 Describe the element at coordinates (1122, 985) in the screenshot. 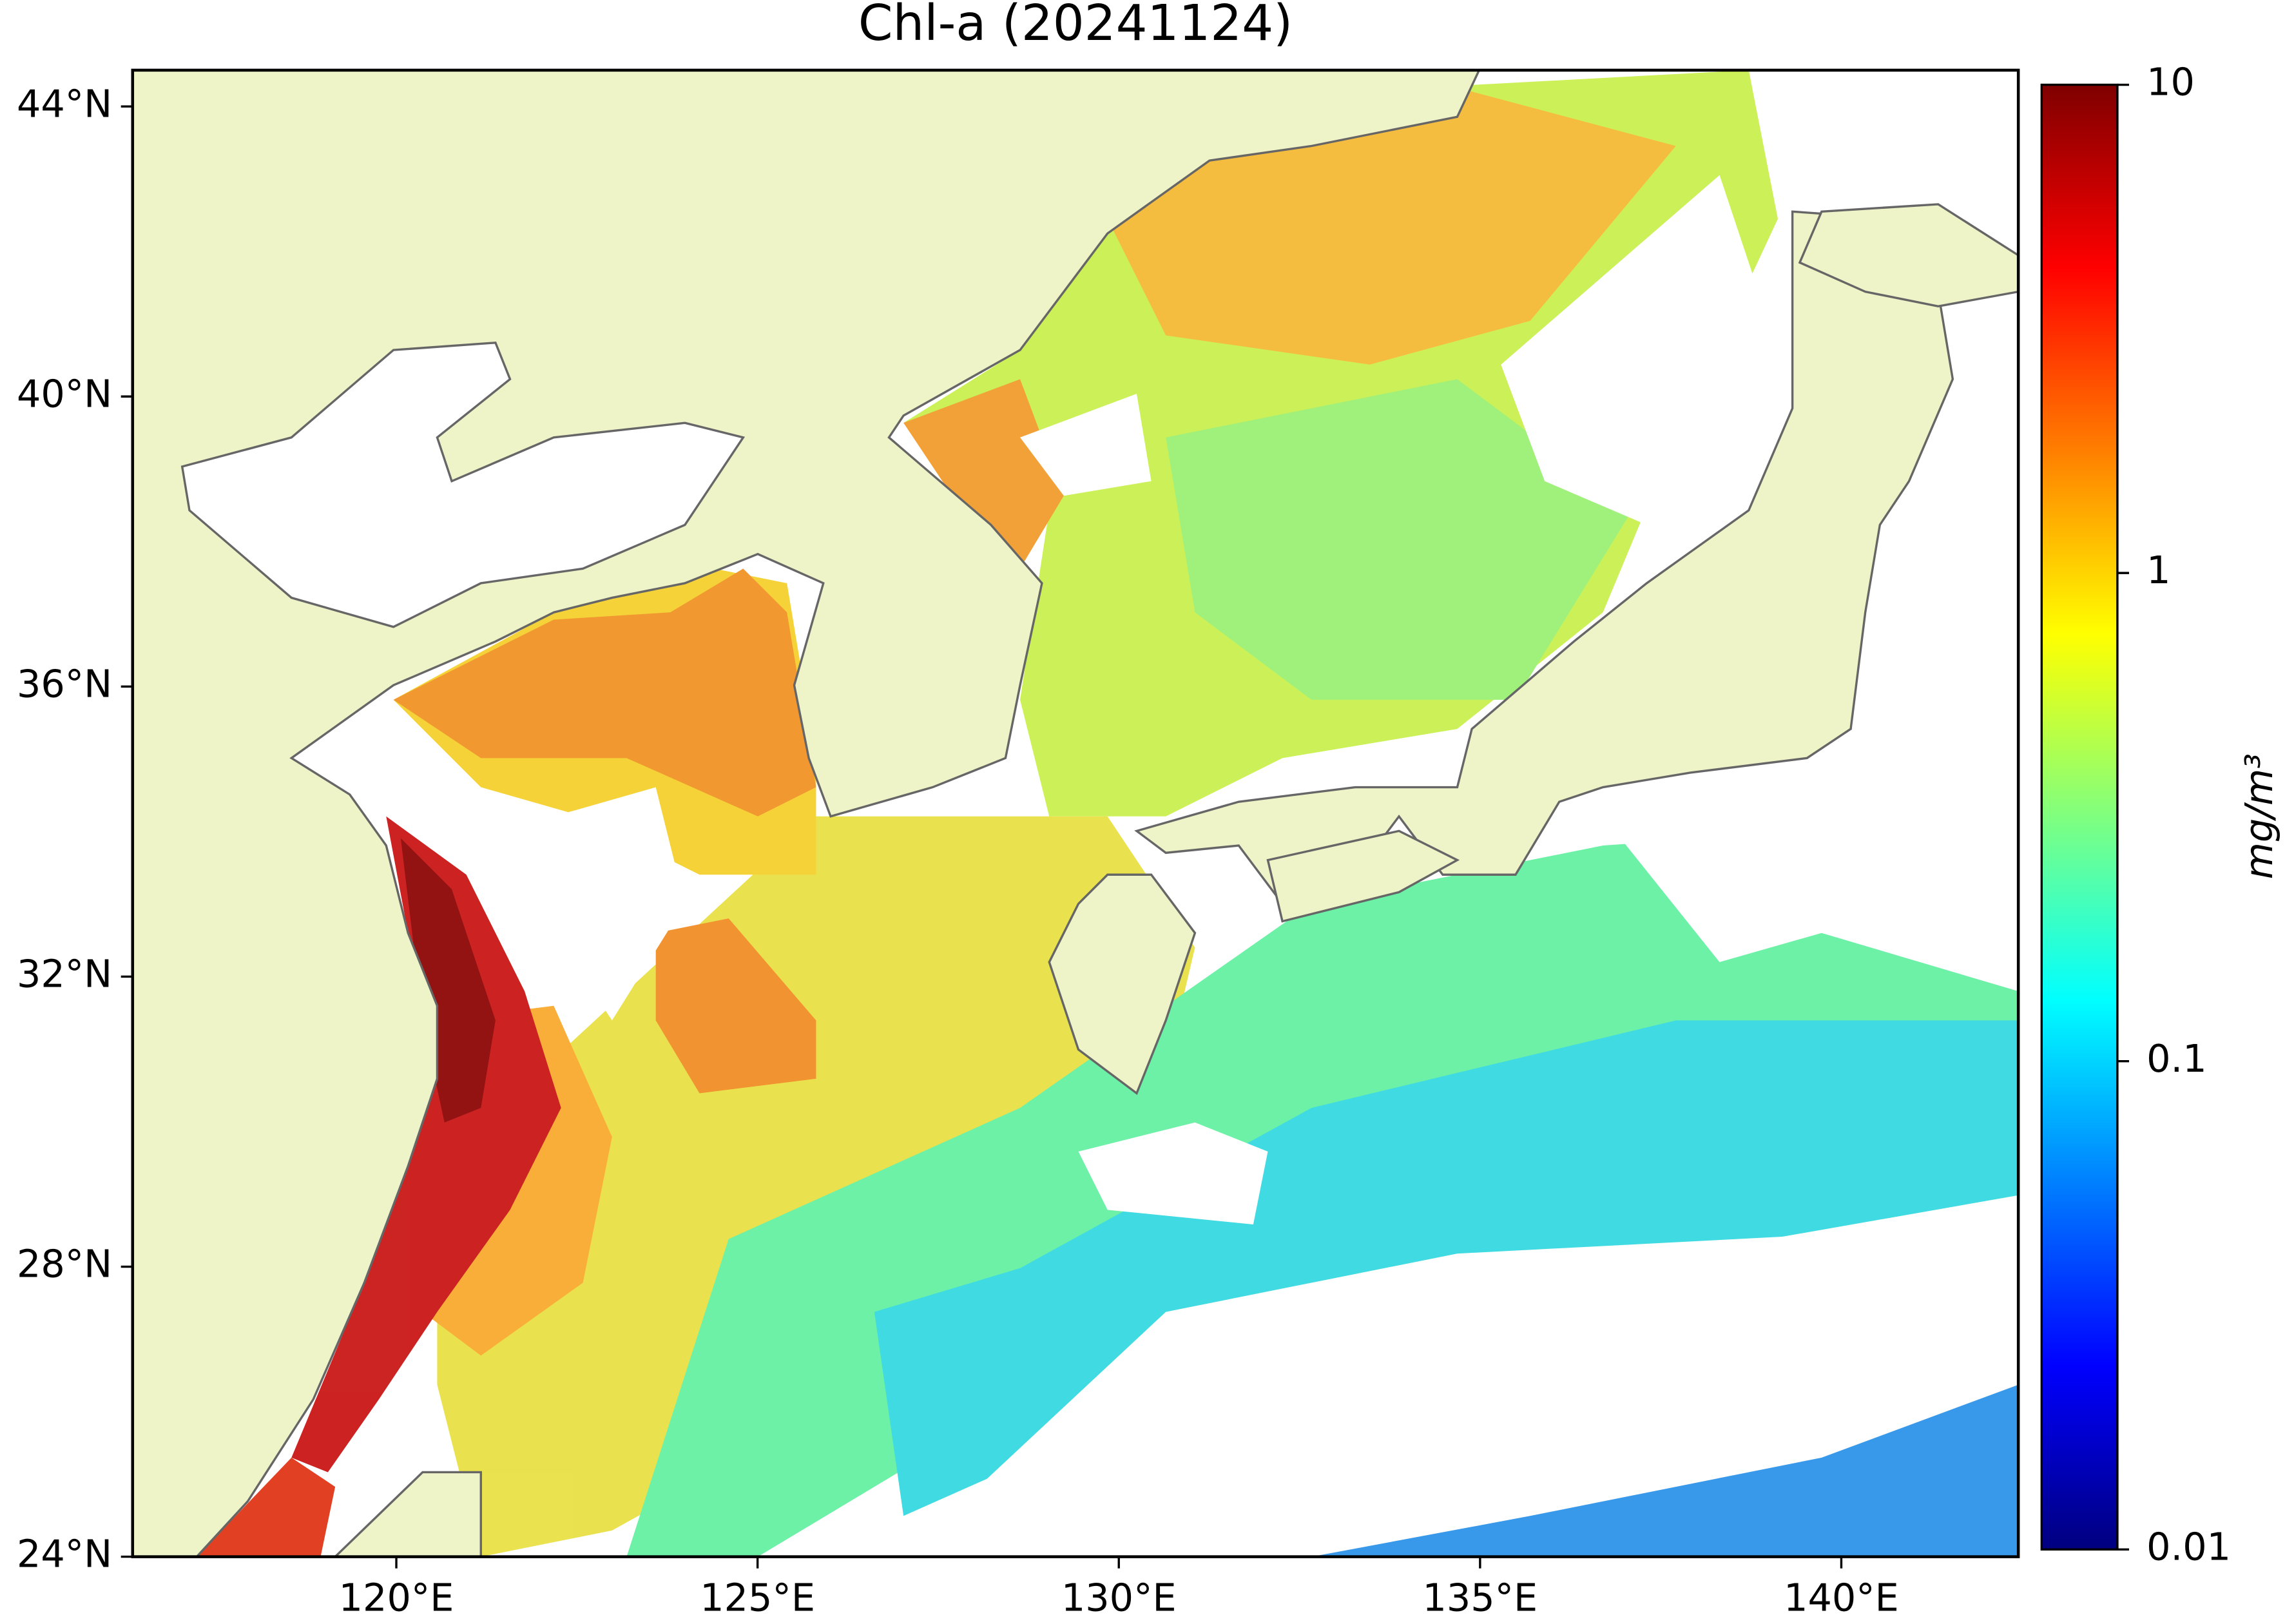

I see `land-kyushu` at that location.